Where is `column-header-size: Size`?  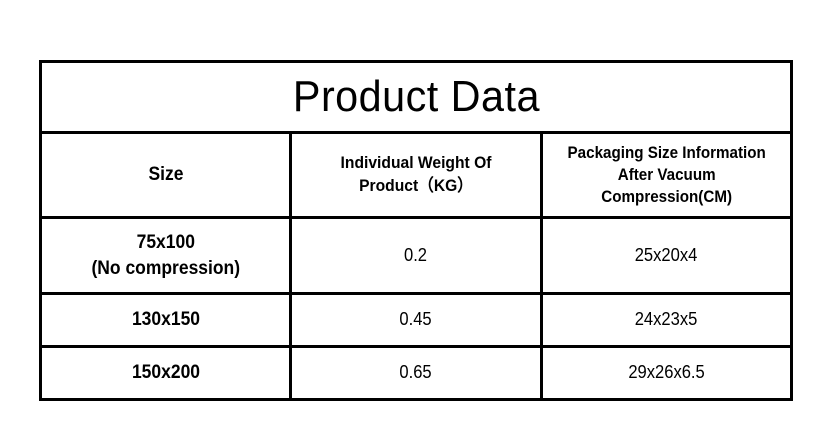
column-header-size: Size is located at coordinates (165, 175).